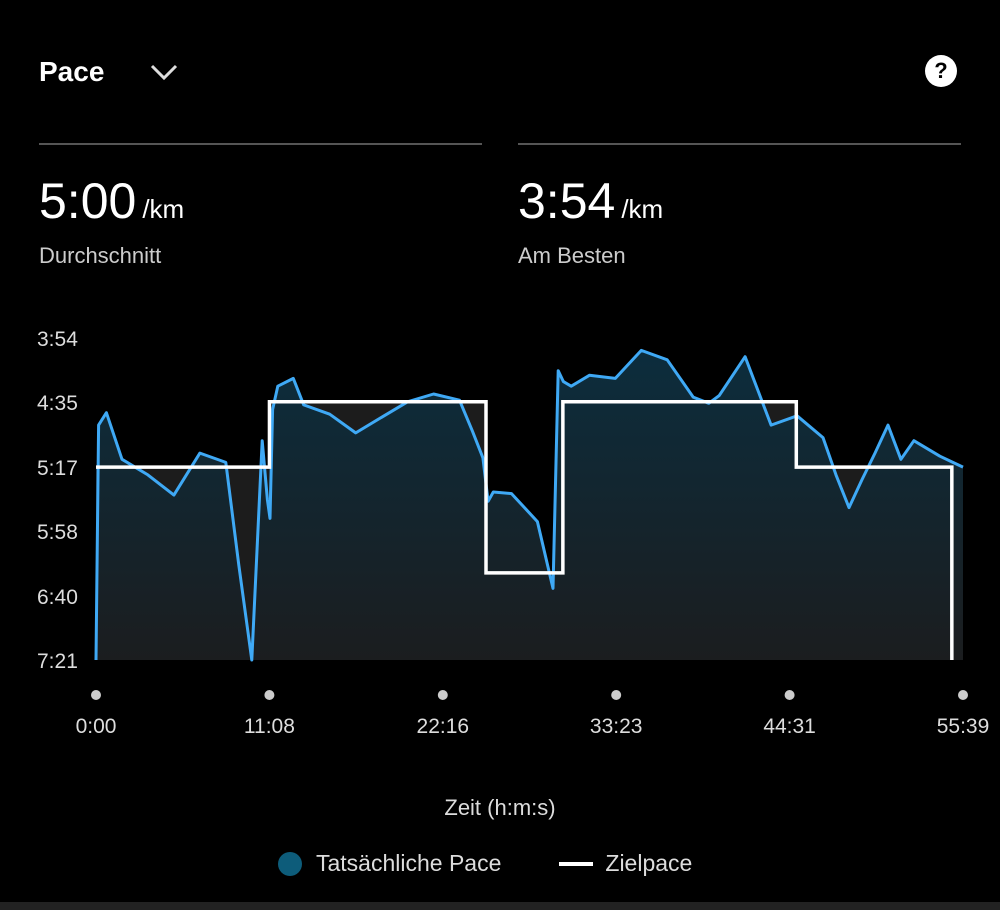 Image resolution: width=1000 pixels, height=910 pixels. I want to click on y-axis-ticks: 3:54 4:35 5:17 5:58 6:40 7:21, so click(57, 500).